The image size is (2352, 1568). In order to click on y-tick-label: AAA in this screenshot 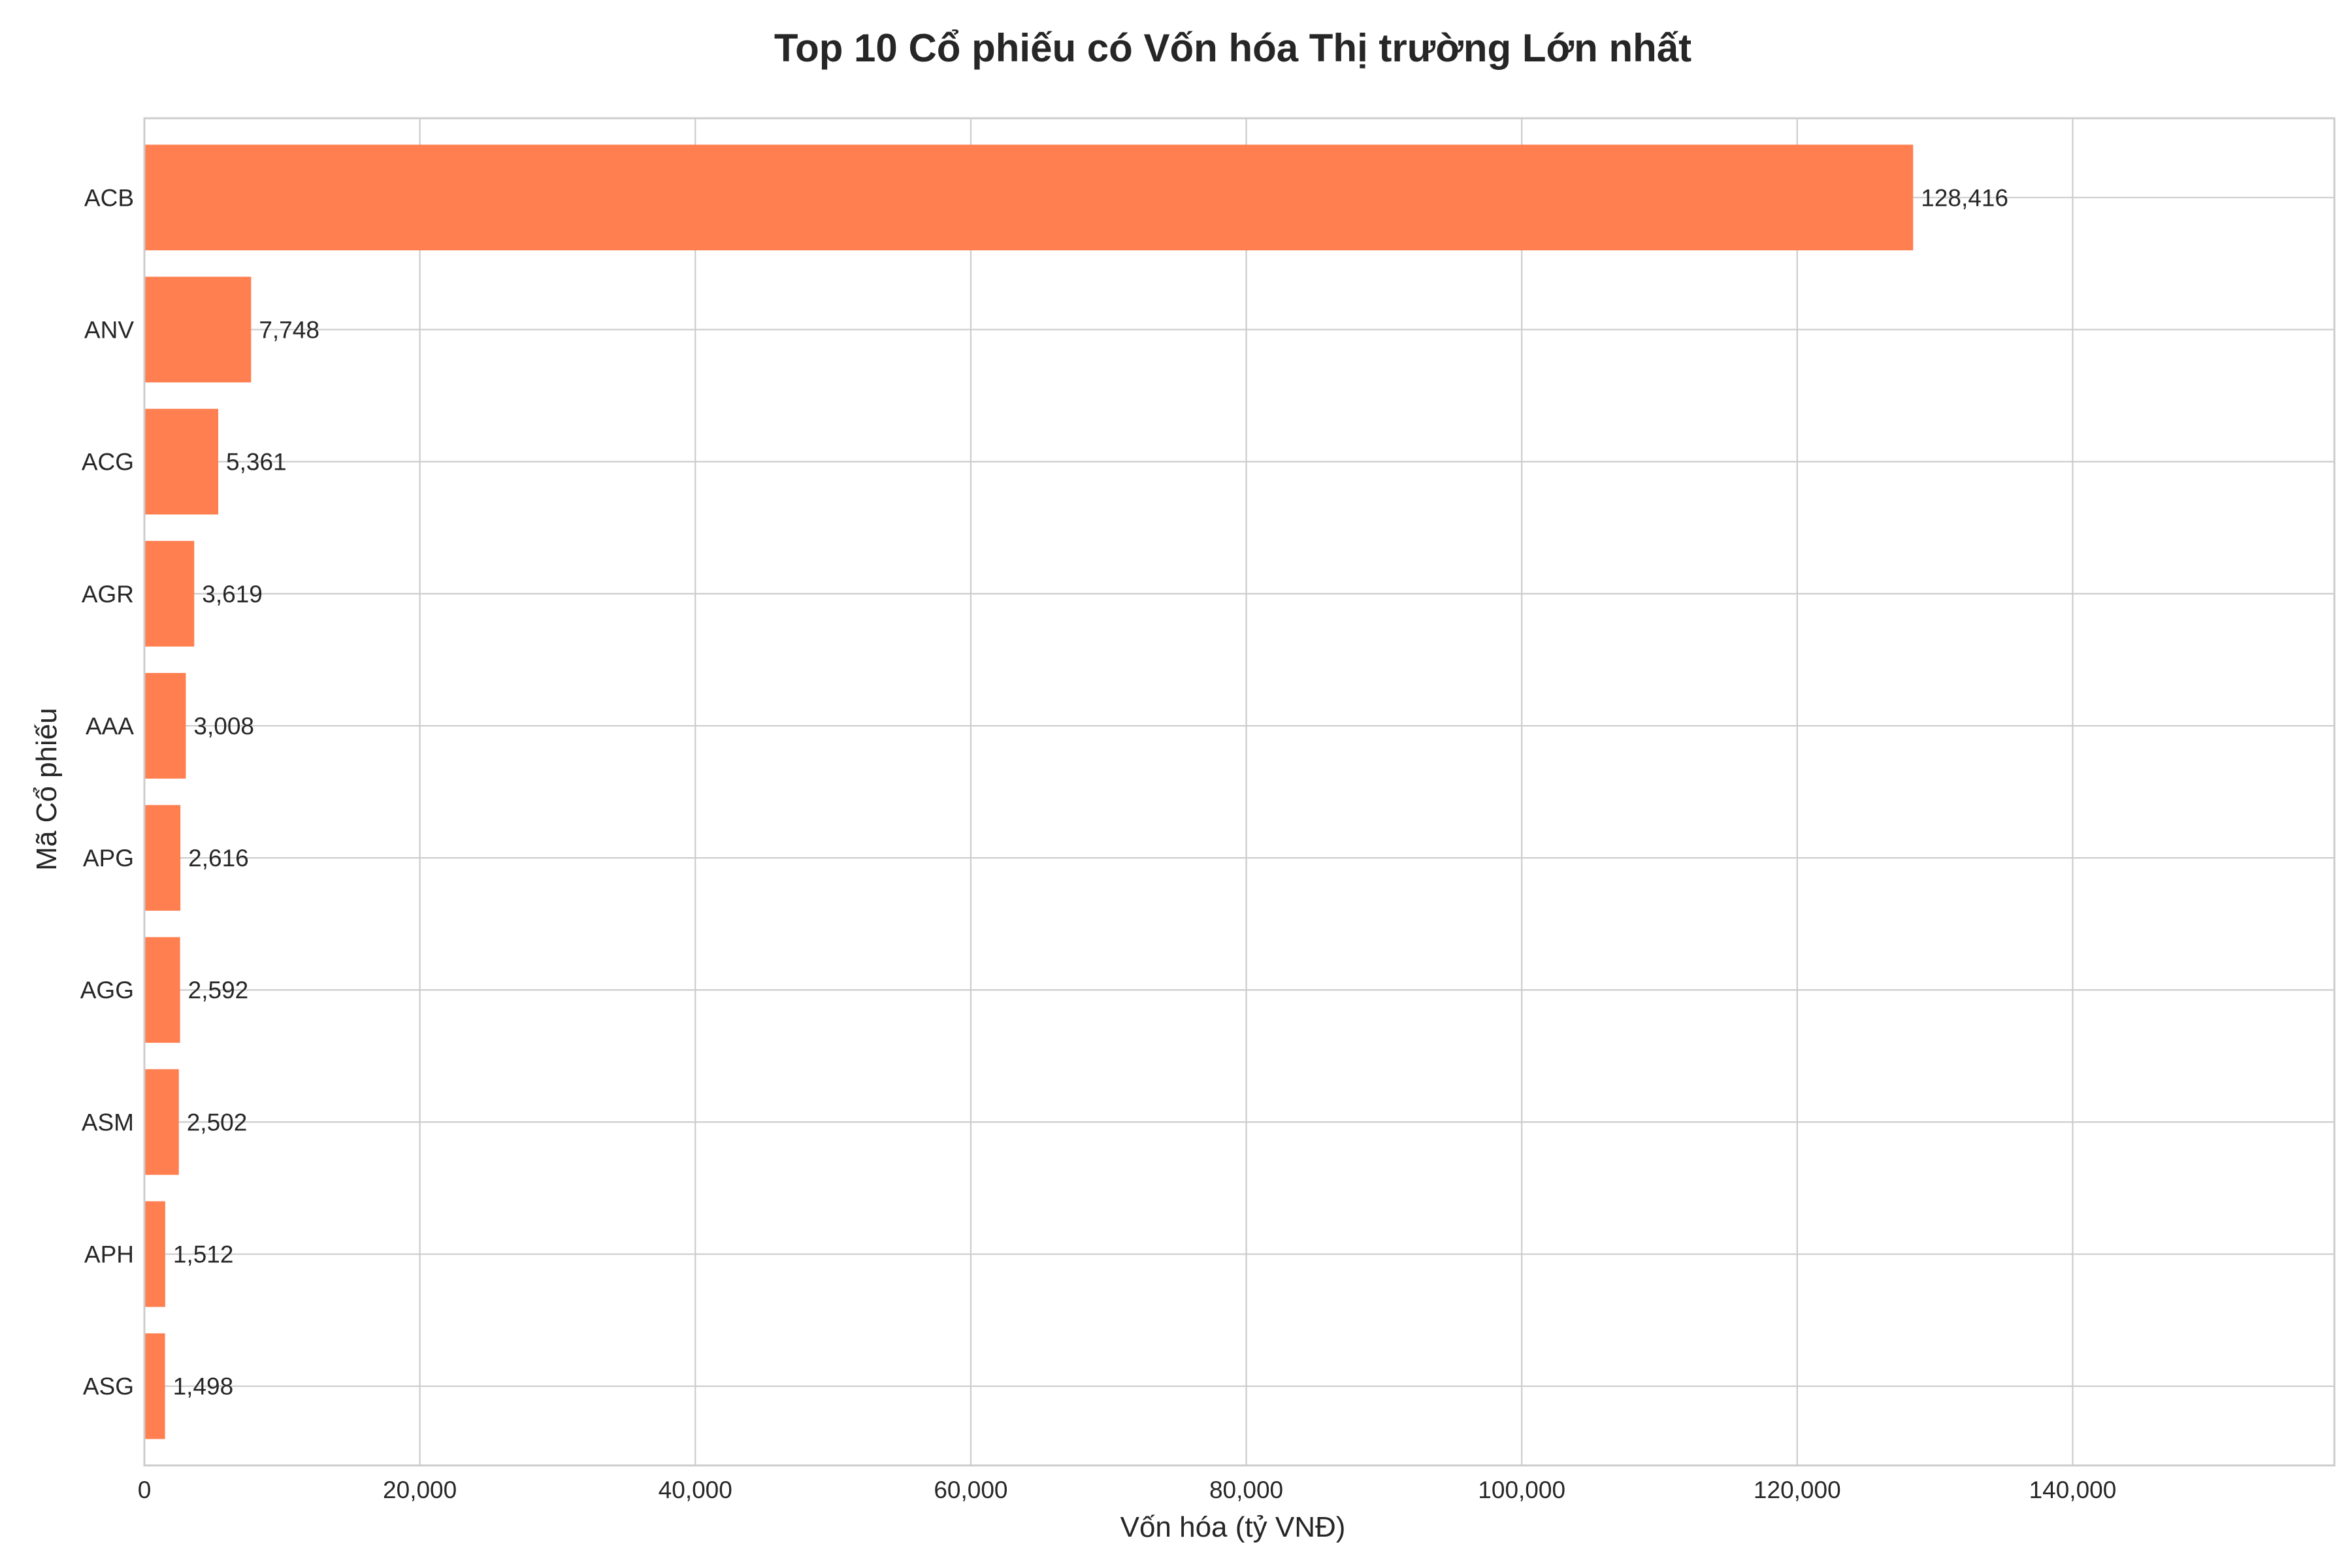, I will do `click(110, 726)`.